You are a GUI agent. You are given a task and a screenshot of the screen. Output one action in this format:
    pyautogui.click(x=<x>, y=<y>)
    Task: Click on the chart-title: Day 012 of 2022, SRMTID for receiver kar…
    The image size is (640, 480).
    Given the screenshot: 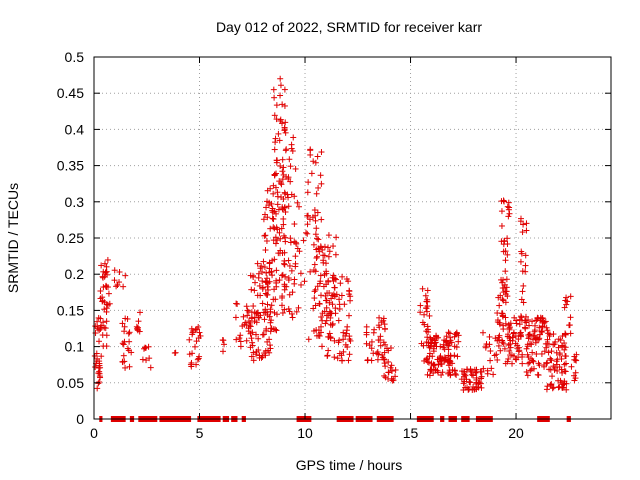 What is the action you would take?
    pyautogui.click(x=349, y=27)
    